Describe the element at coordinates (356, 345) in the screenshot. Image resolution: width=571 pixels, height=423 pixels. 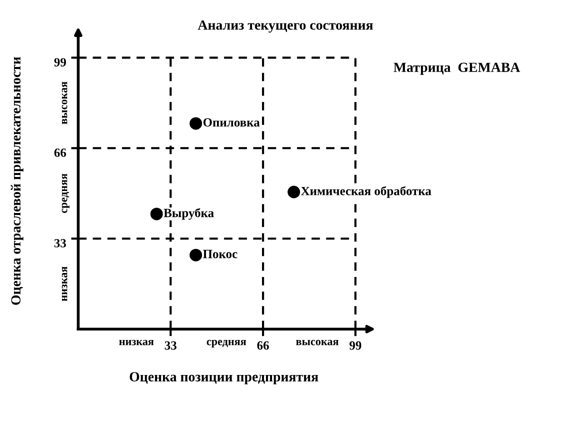
I see `x-tick-label: 99` at that location.